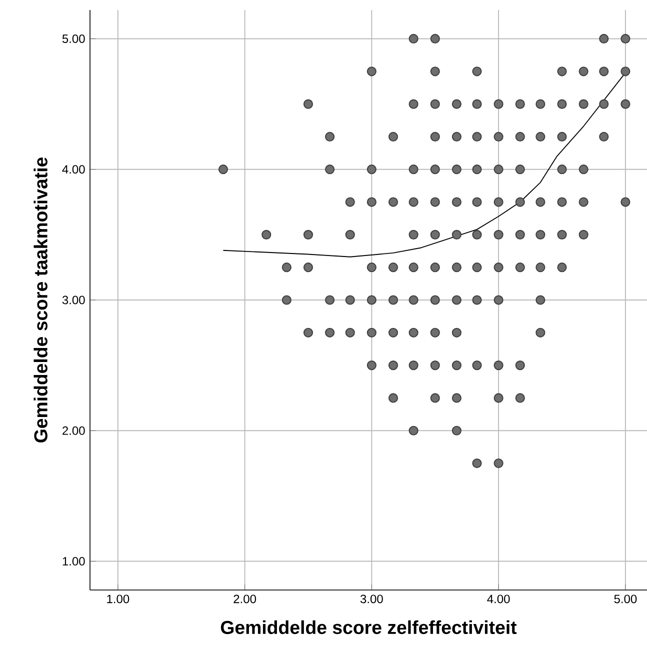  What do you see at coordinates (625, 599) in the screenshot?
I see `x-tick-label: 5.00` at bounding box center [625, 599].